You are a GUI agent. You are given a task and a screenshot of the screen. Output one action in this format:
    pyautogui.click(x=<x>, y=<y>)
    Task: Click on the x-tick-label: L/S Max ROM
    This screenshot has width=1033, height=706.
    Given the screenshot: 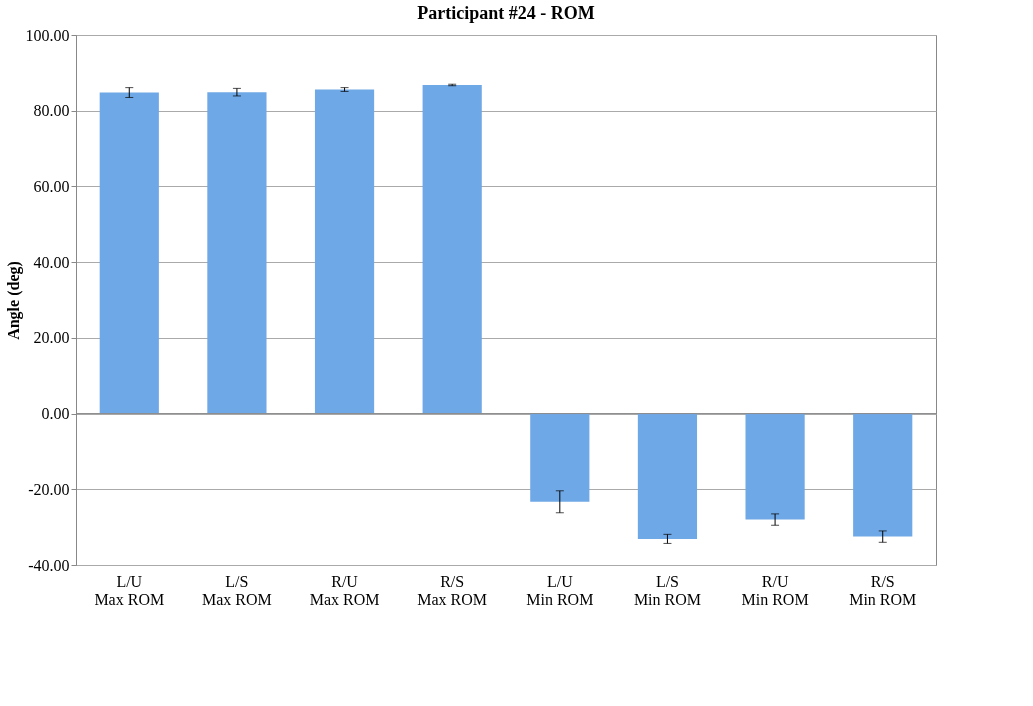 What is the action you would take?
    pyautogui.click(x=237, y=590)
    